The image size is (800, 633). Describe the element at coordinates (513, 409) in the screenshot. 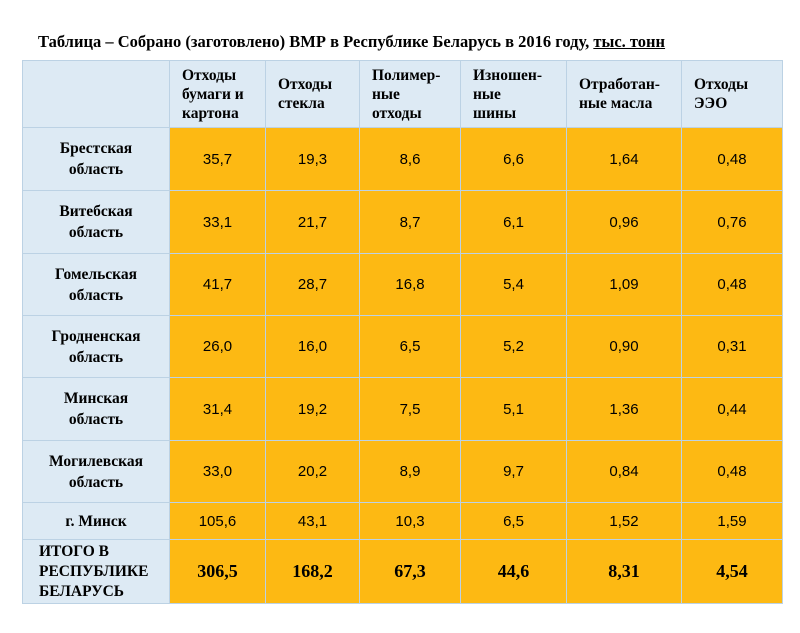

I see `value-cell: 5,1` at that location.